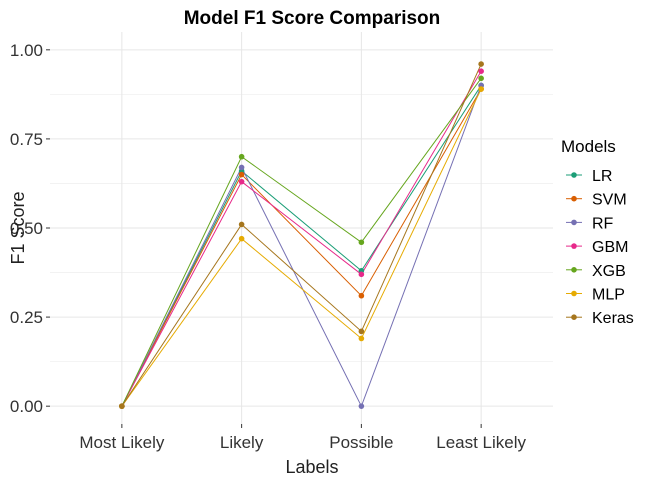 Image resolution: width=672 pixels, height=480 pixels. What do you see at coordinates (603, 223) in the screenshot?
I see `legend-label: RF` at bounding box center [603, 223].